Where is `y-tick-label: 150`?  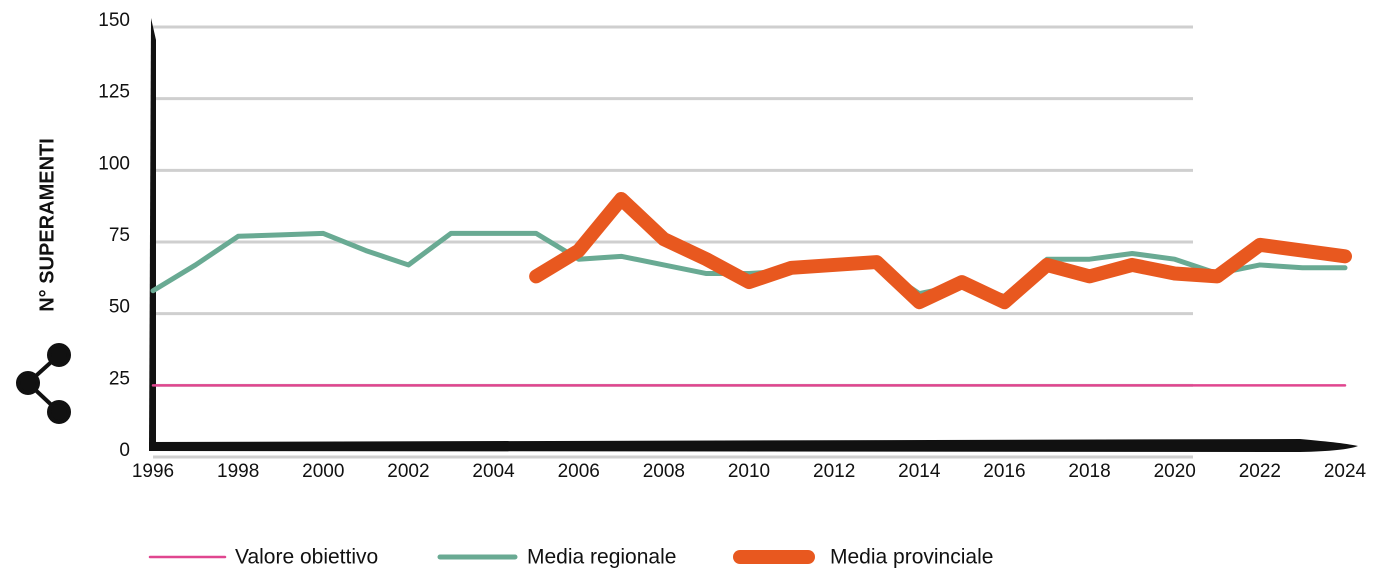 y-tick-label: 150 is located at coordinates (114, 20).